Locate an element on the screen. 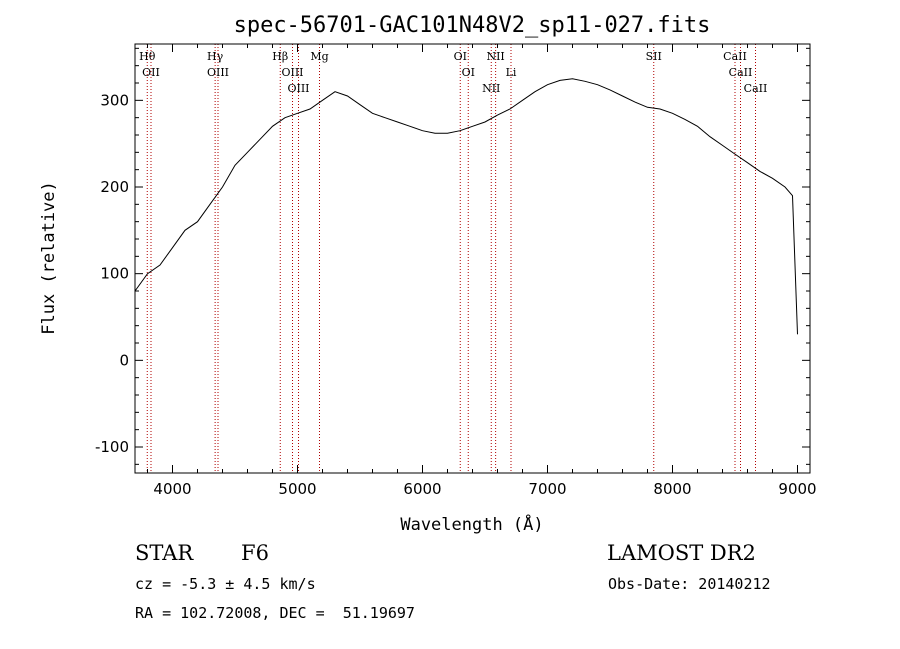 The height and width of the screenshot is (649, 900). spectral-line-label: Mg is located at coordinates (319, 56).